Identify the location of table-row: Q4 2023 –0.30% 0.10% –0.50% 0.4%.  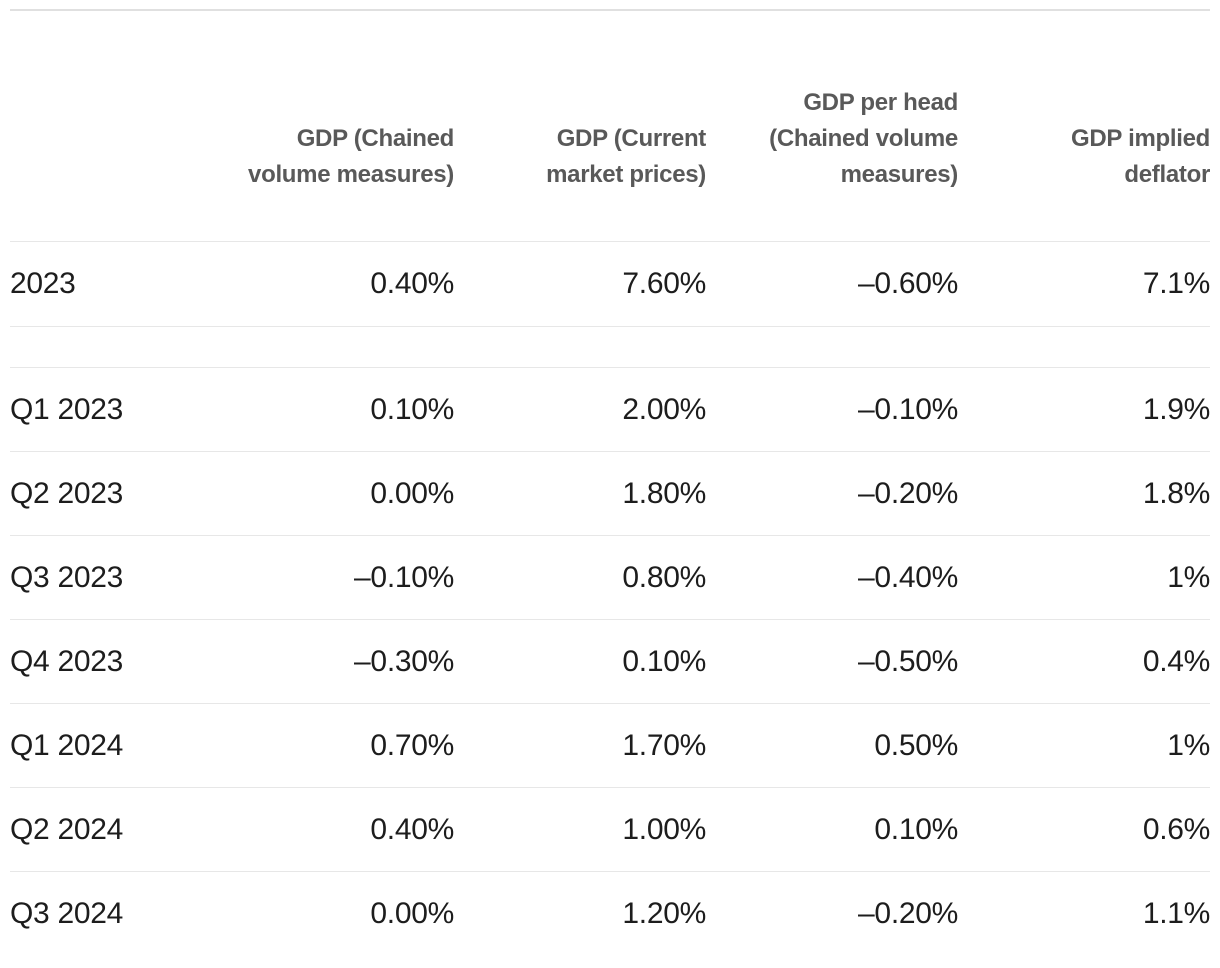
(610, 661).